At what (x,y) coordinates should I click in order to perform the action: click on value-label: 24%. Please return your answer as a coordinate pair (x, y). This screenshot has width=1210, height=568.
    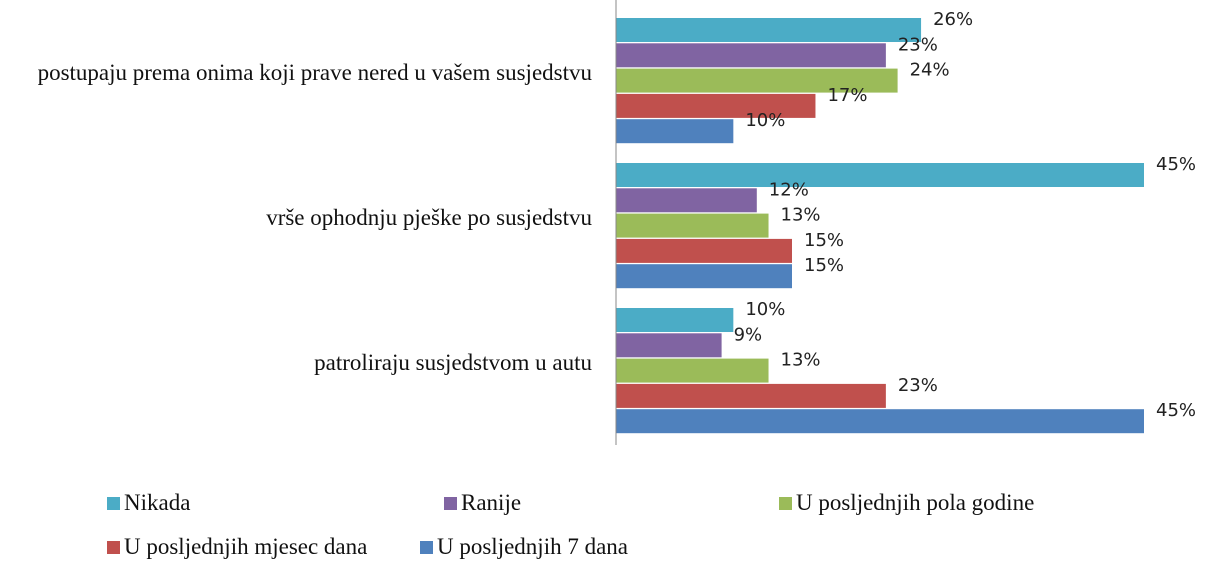
    Looking at the image, I should click on (930, 70).